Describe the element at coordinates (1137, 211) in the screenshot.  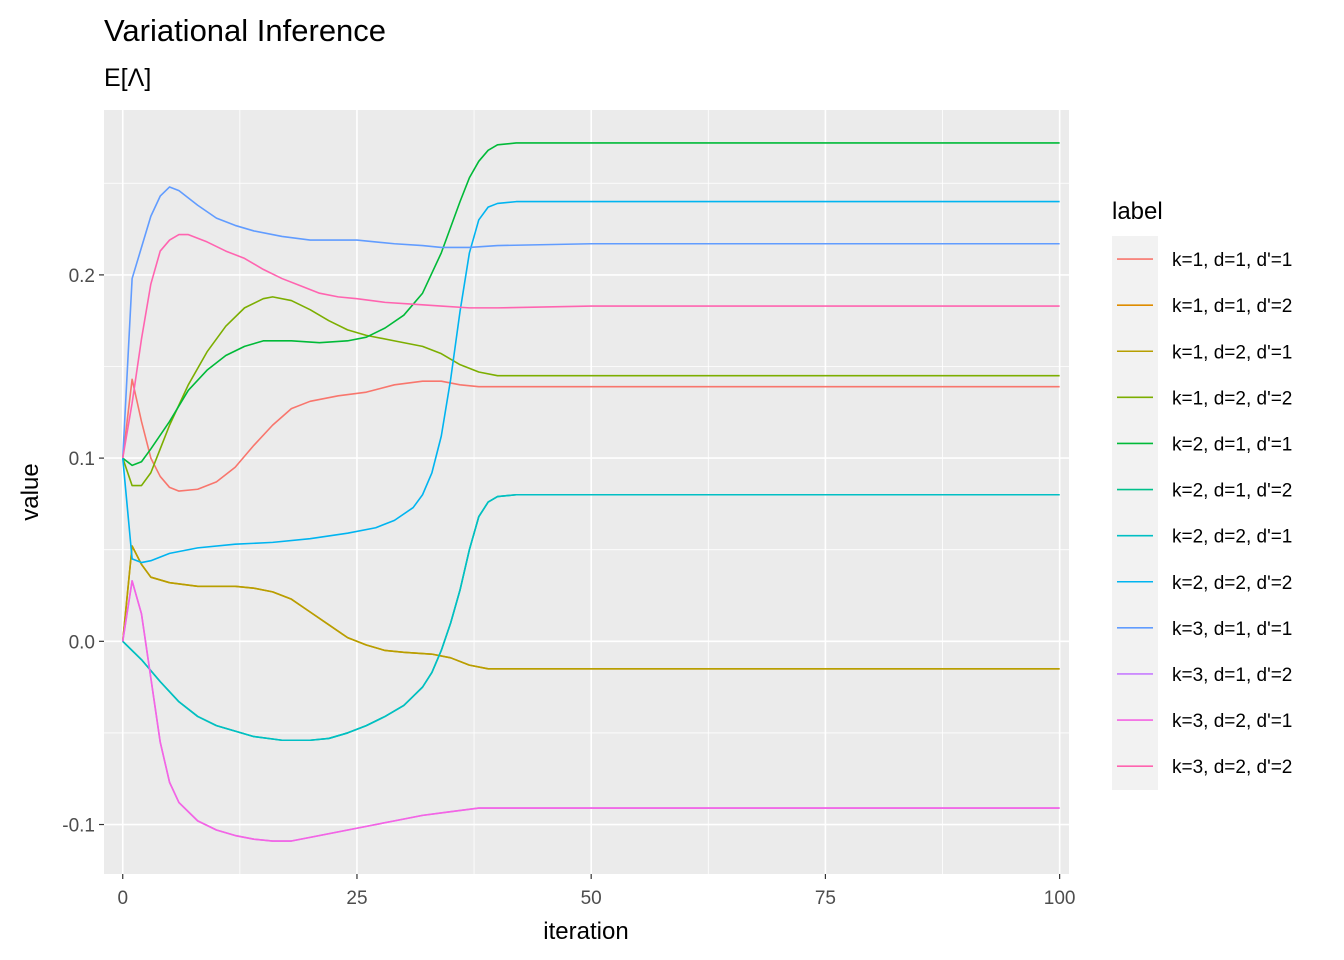
I see `legend-title: label` at that location.